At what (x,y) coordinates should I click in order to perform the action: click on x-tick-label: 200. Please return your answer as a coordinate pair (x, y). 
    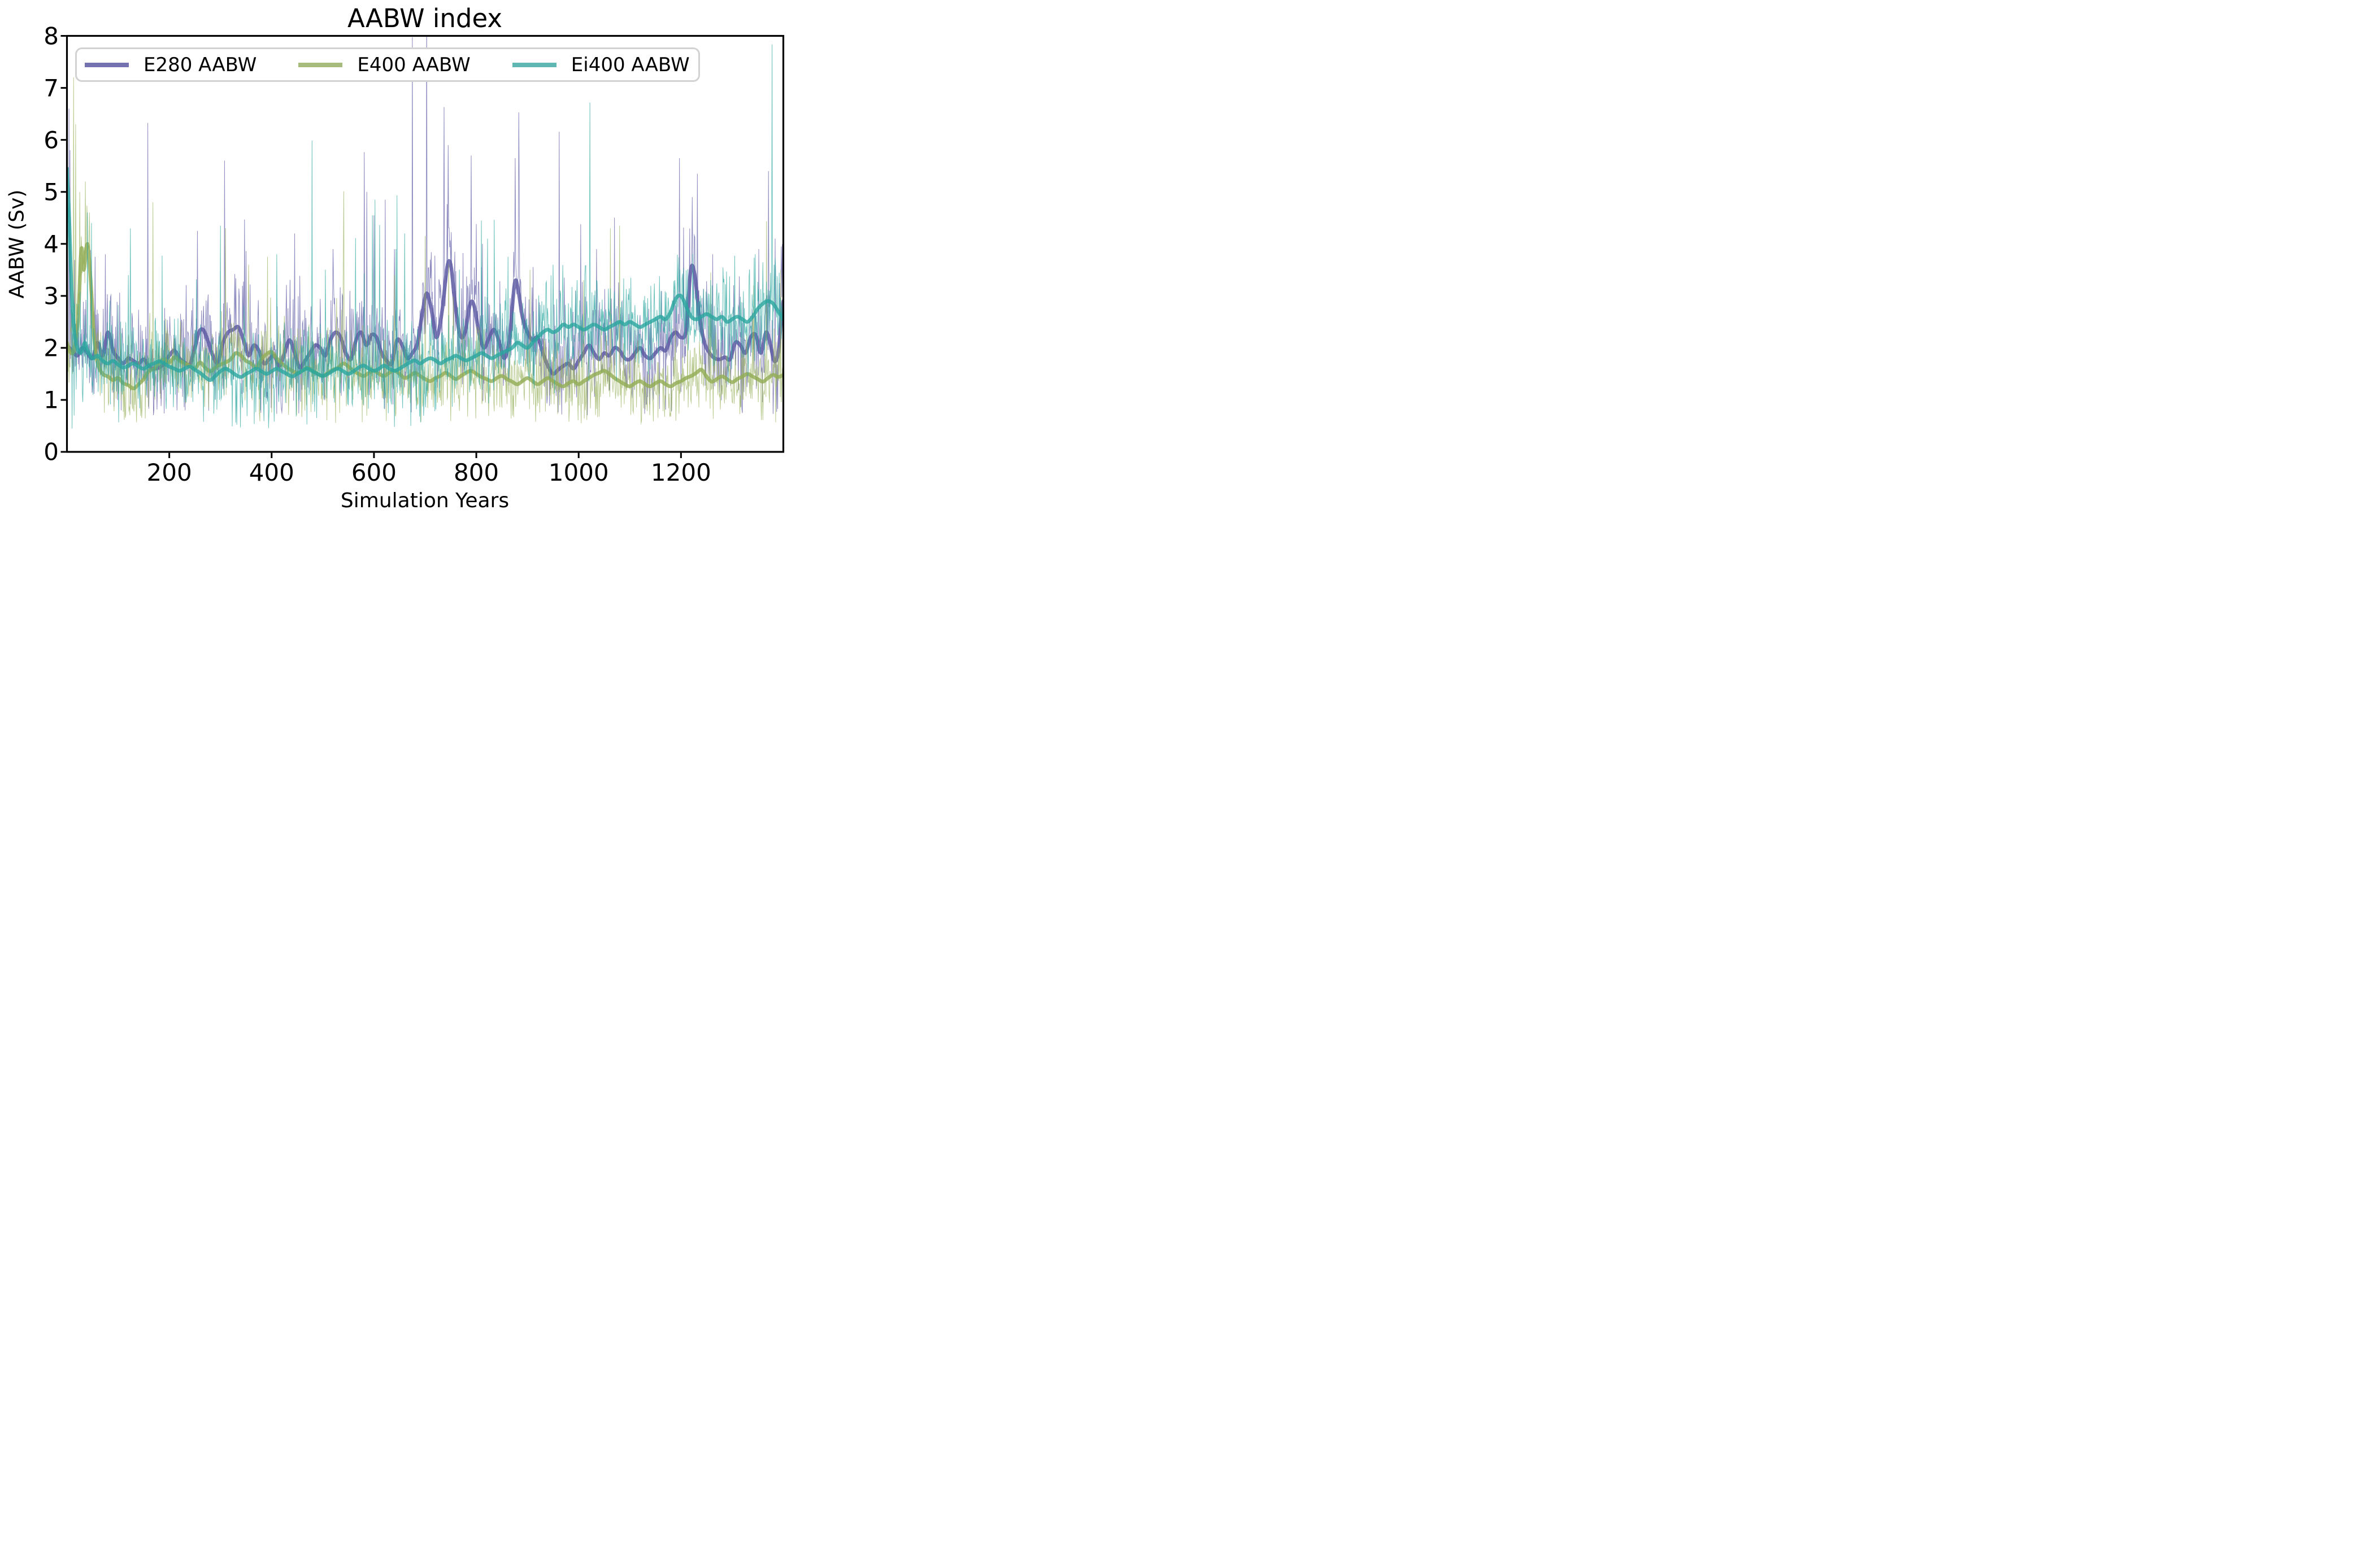
    Looking at the image, I should click on (169, 472).